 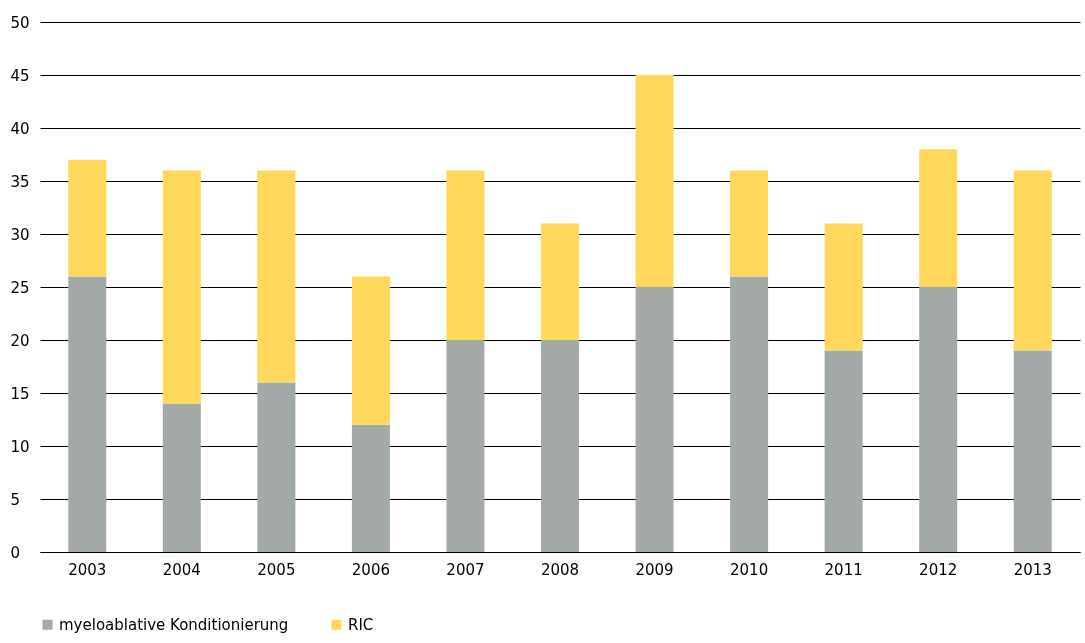 What do you see at coordinates (560, 569) in the screenshot?
I see `x-tick-label: 2008` at bounding box center [560, 569].